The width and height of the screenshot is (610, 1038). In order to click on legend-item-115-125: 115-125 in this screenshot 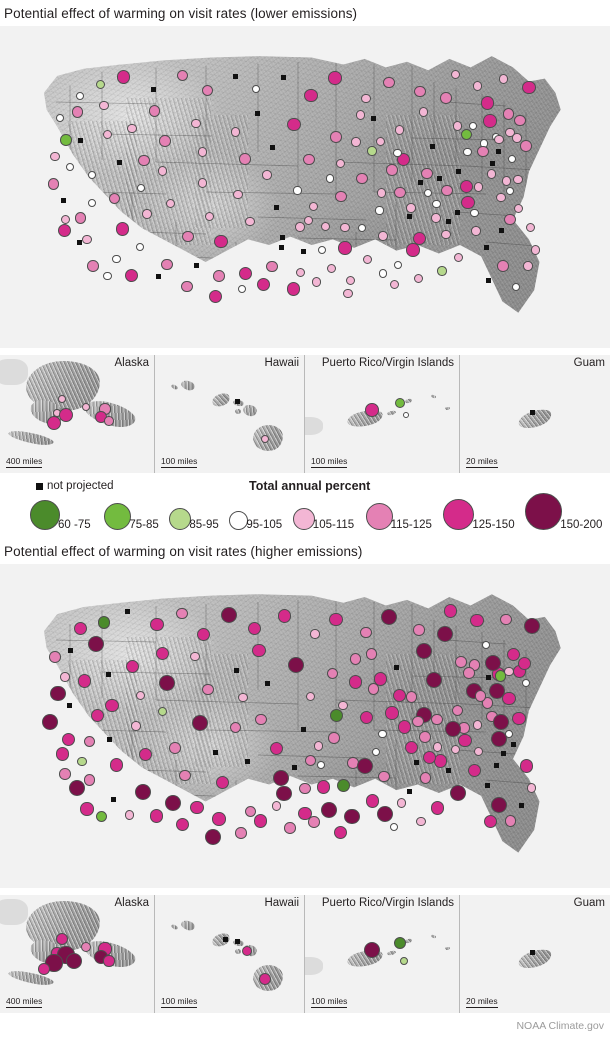, I will do `click(398, 517)`.